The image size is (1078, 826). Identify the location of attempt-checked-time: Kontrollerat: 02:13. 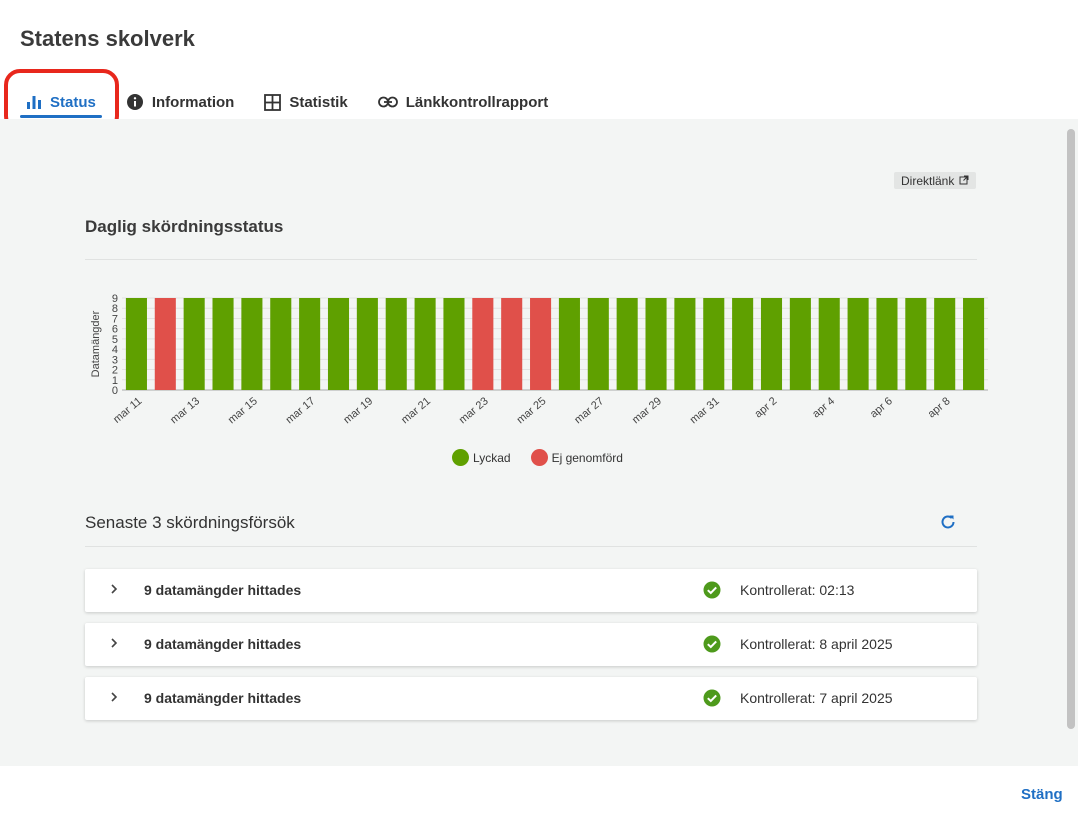
(797, 590).